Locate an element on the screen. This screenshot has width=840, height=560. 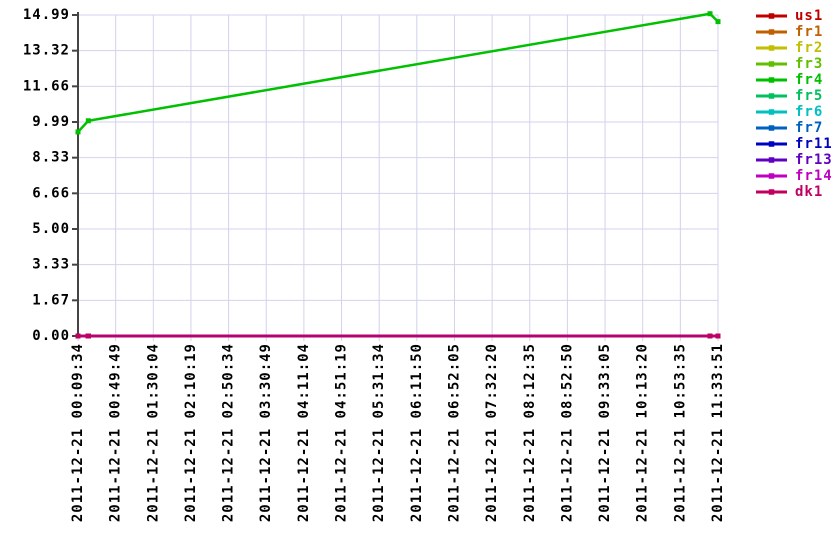
x-tick-label-group: 2011-12-21 01:30:04 is located at coordinates (153, 432).